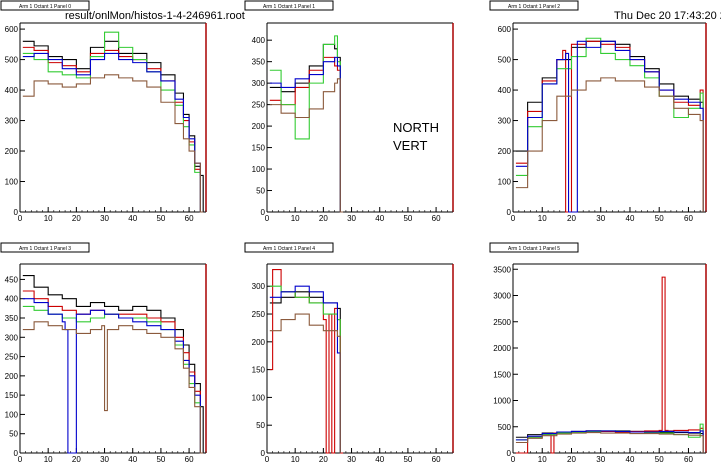 The height and width of the screenshot is (464, 721). I want to click on y-tick-label: 3500, so click(502, 269).